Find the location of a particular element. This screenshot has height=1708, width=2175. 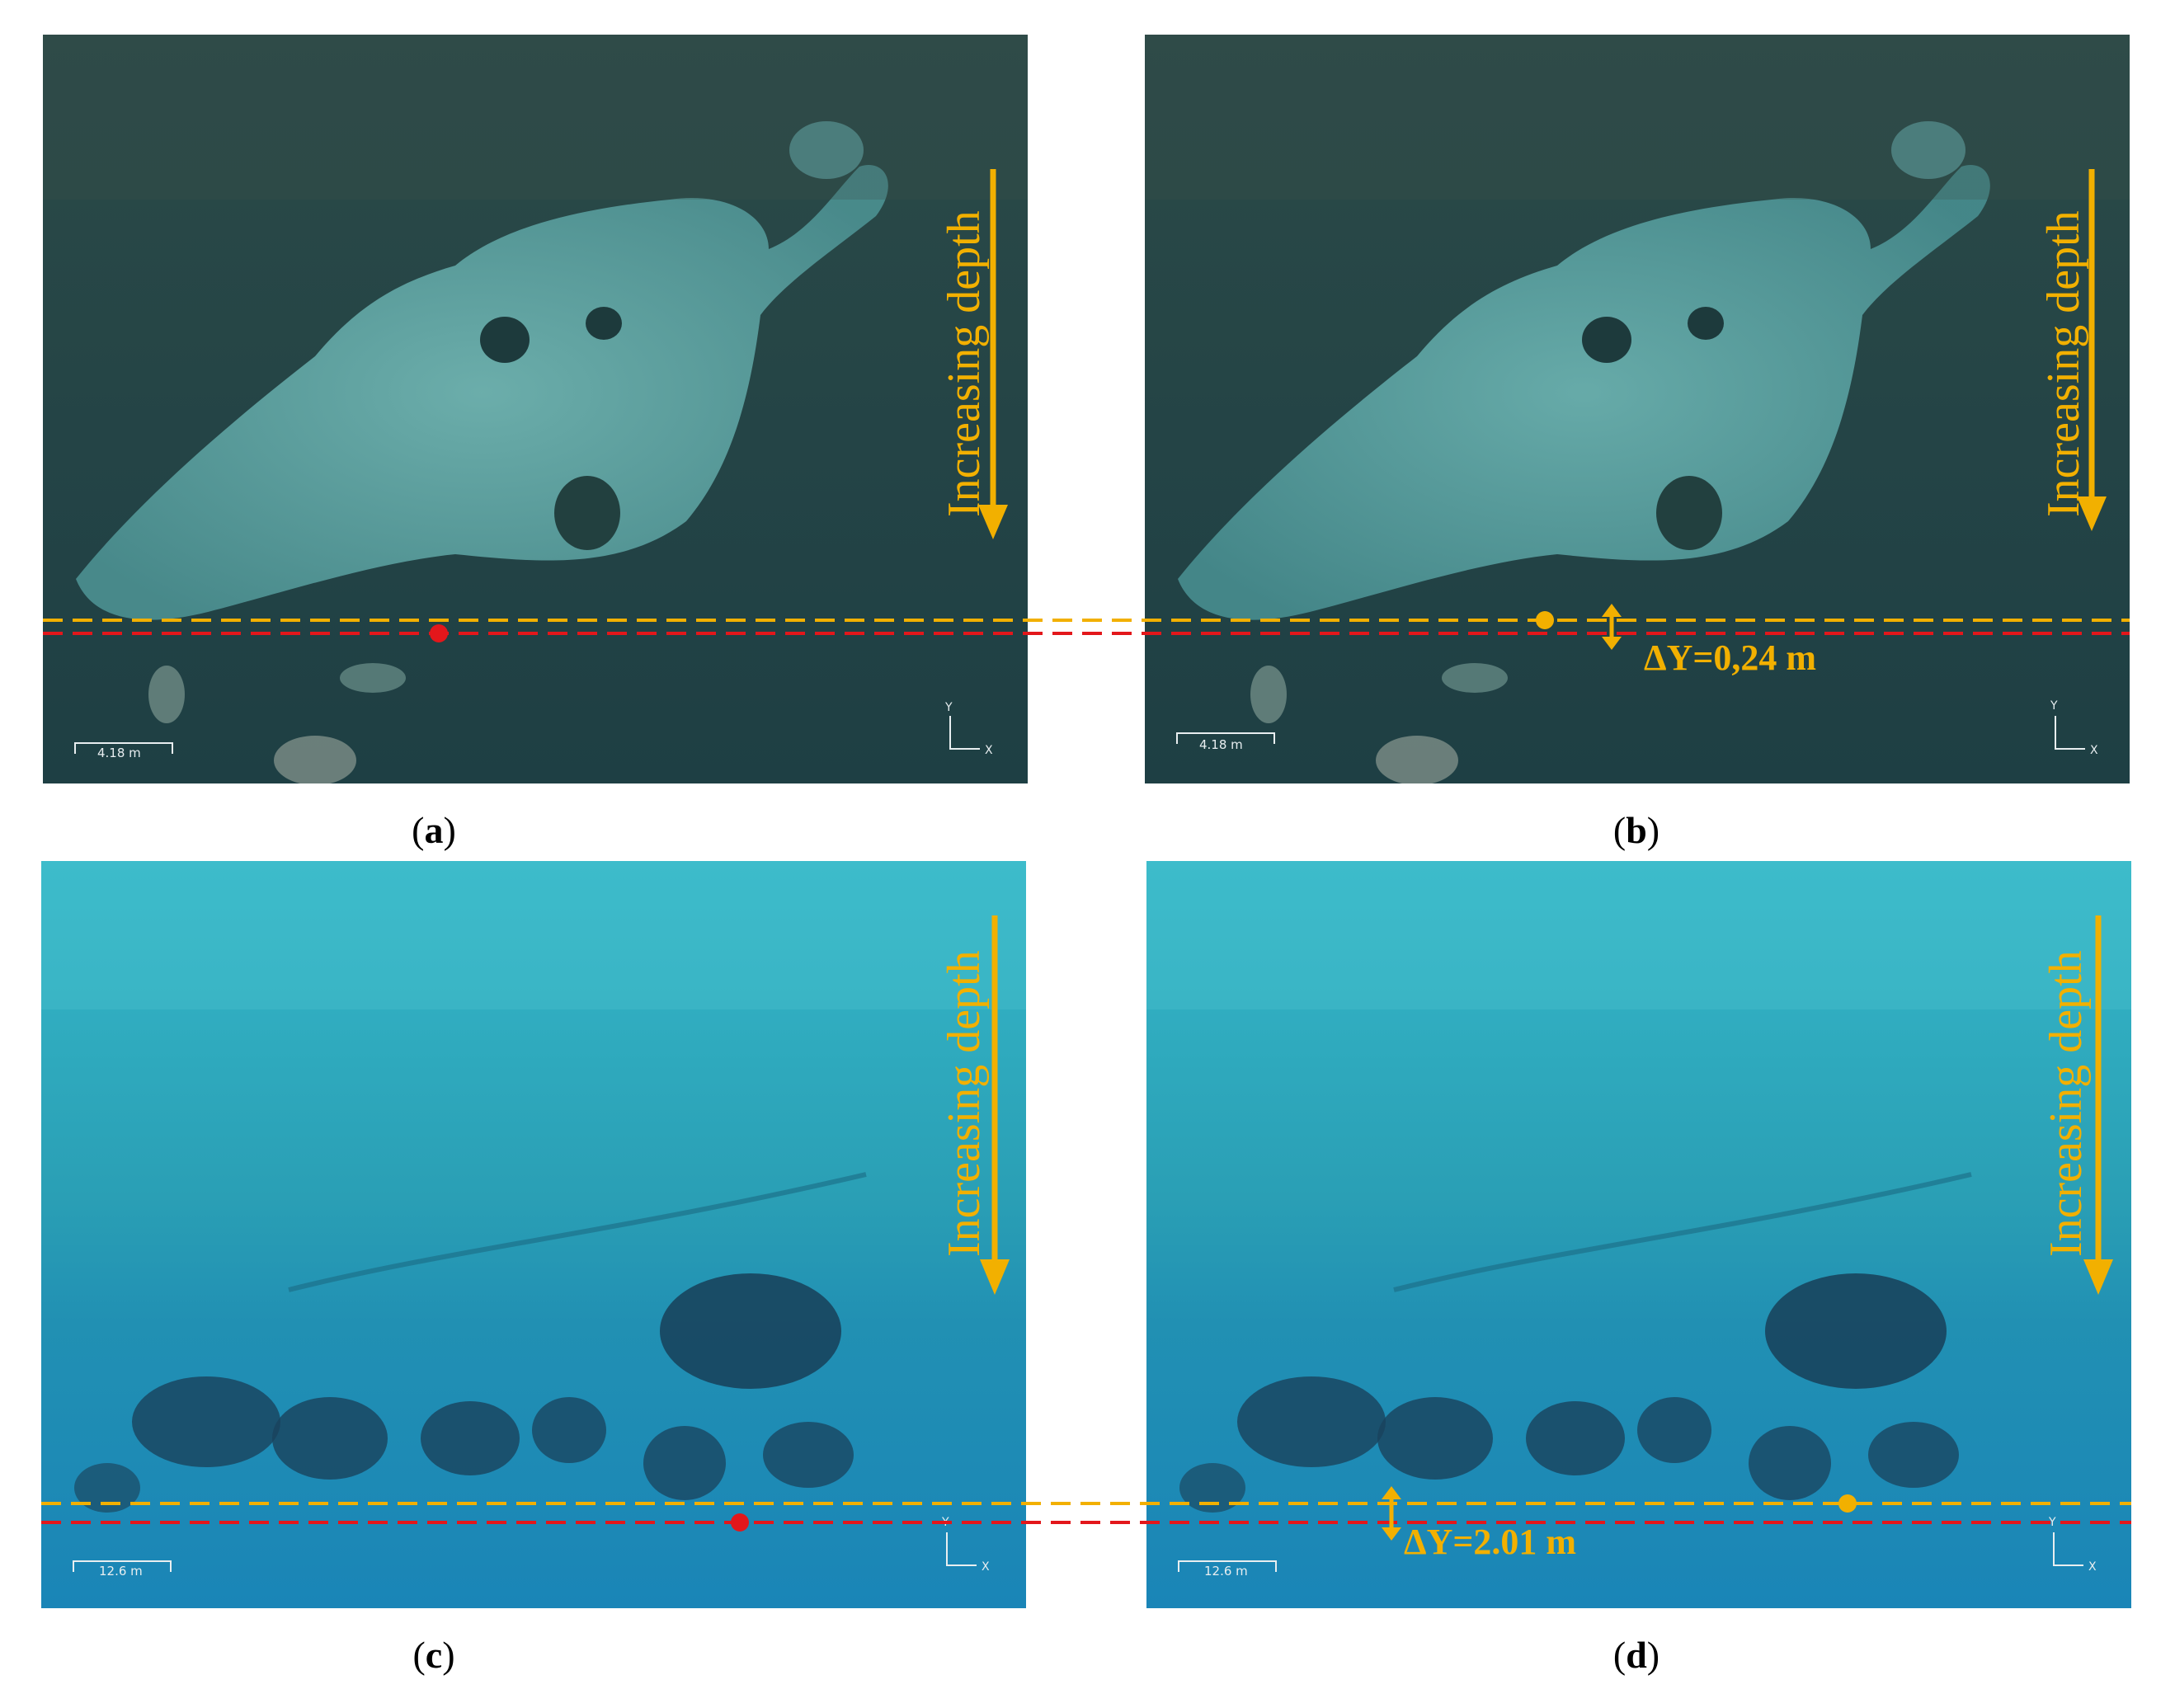

caption-b: (b) is located at coordinates (1636, 830).